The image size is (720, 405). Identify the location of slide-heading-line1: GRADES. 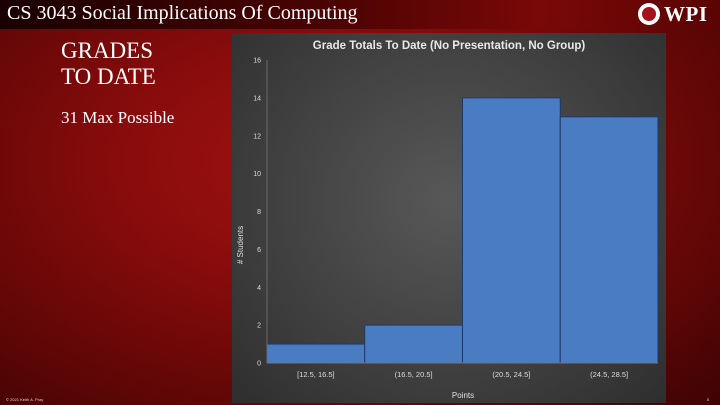
(107, 50).